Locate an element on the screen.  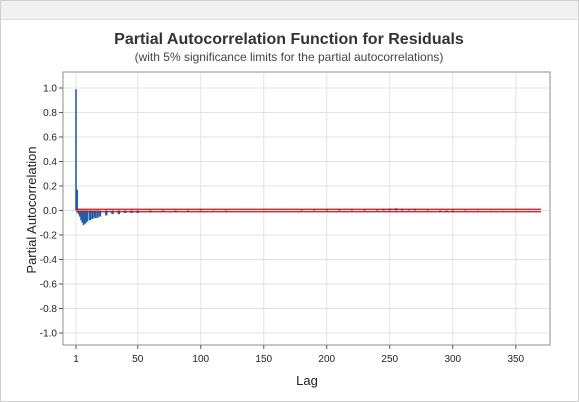
y-tick-label: -0.8 is located at coordinates (49, 309).